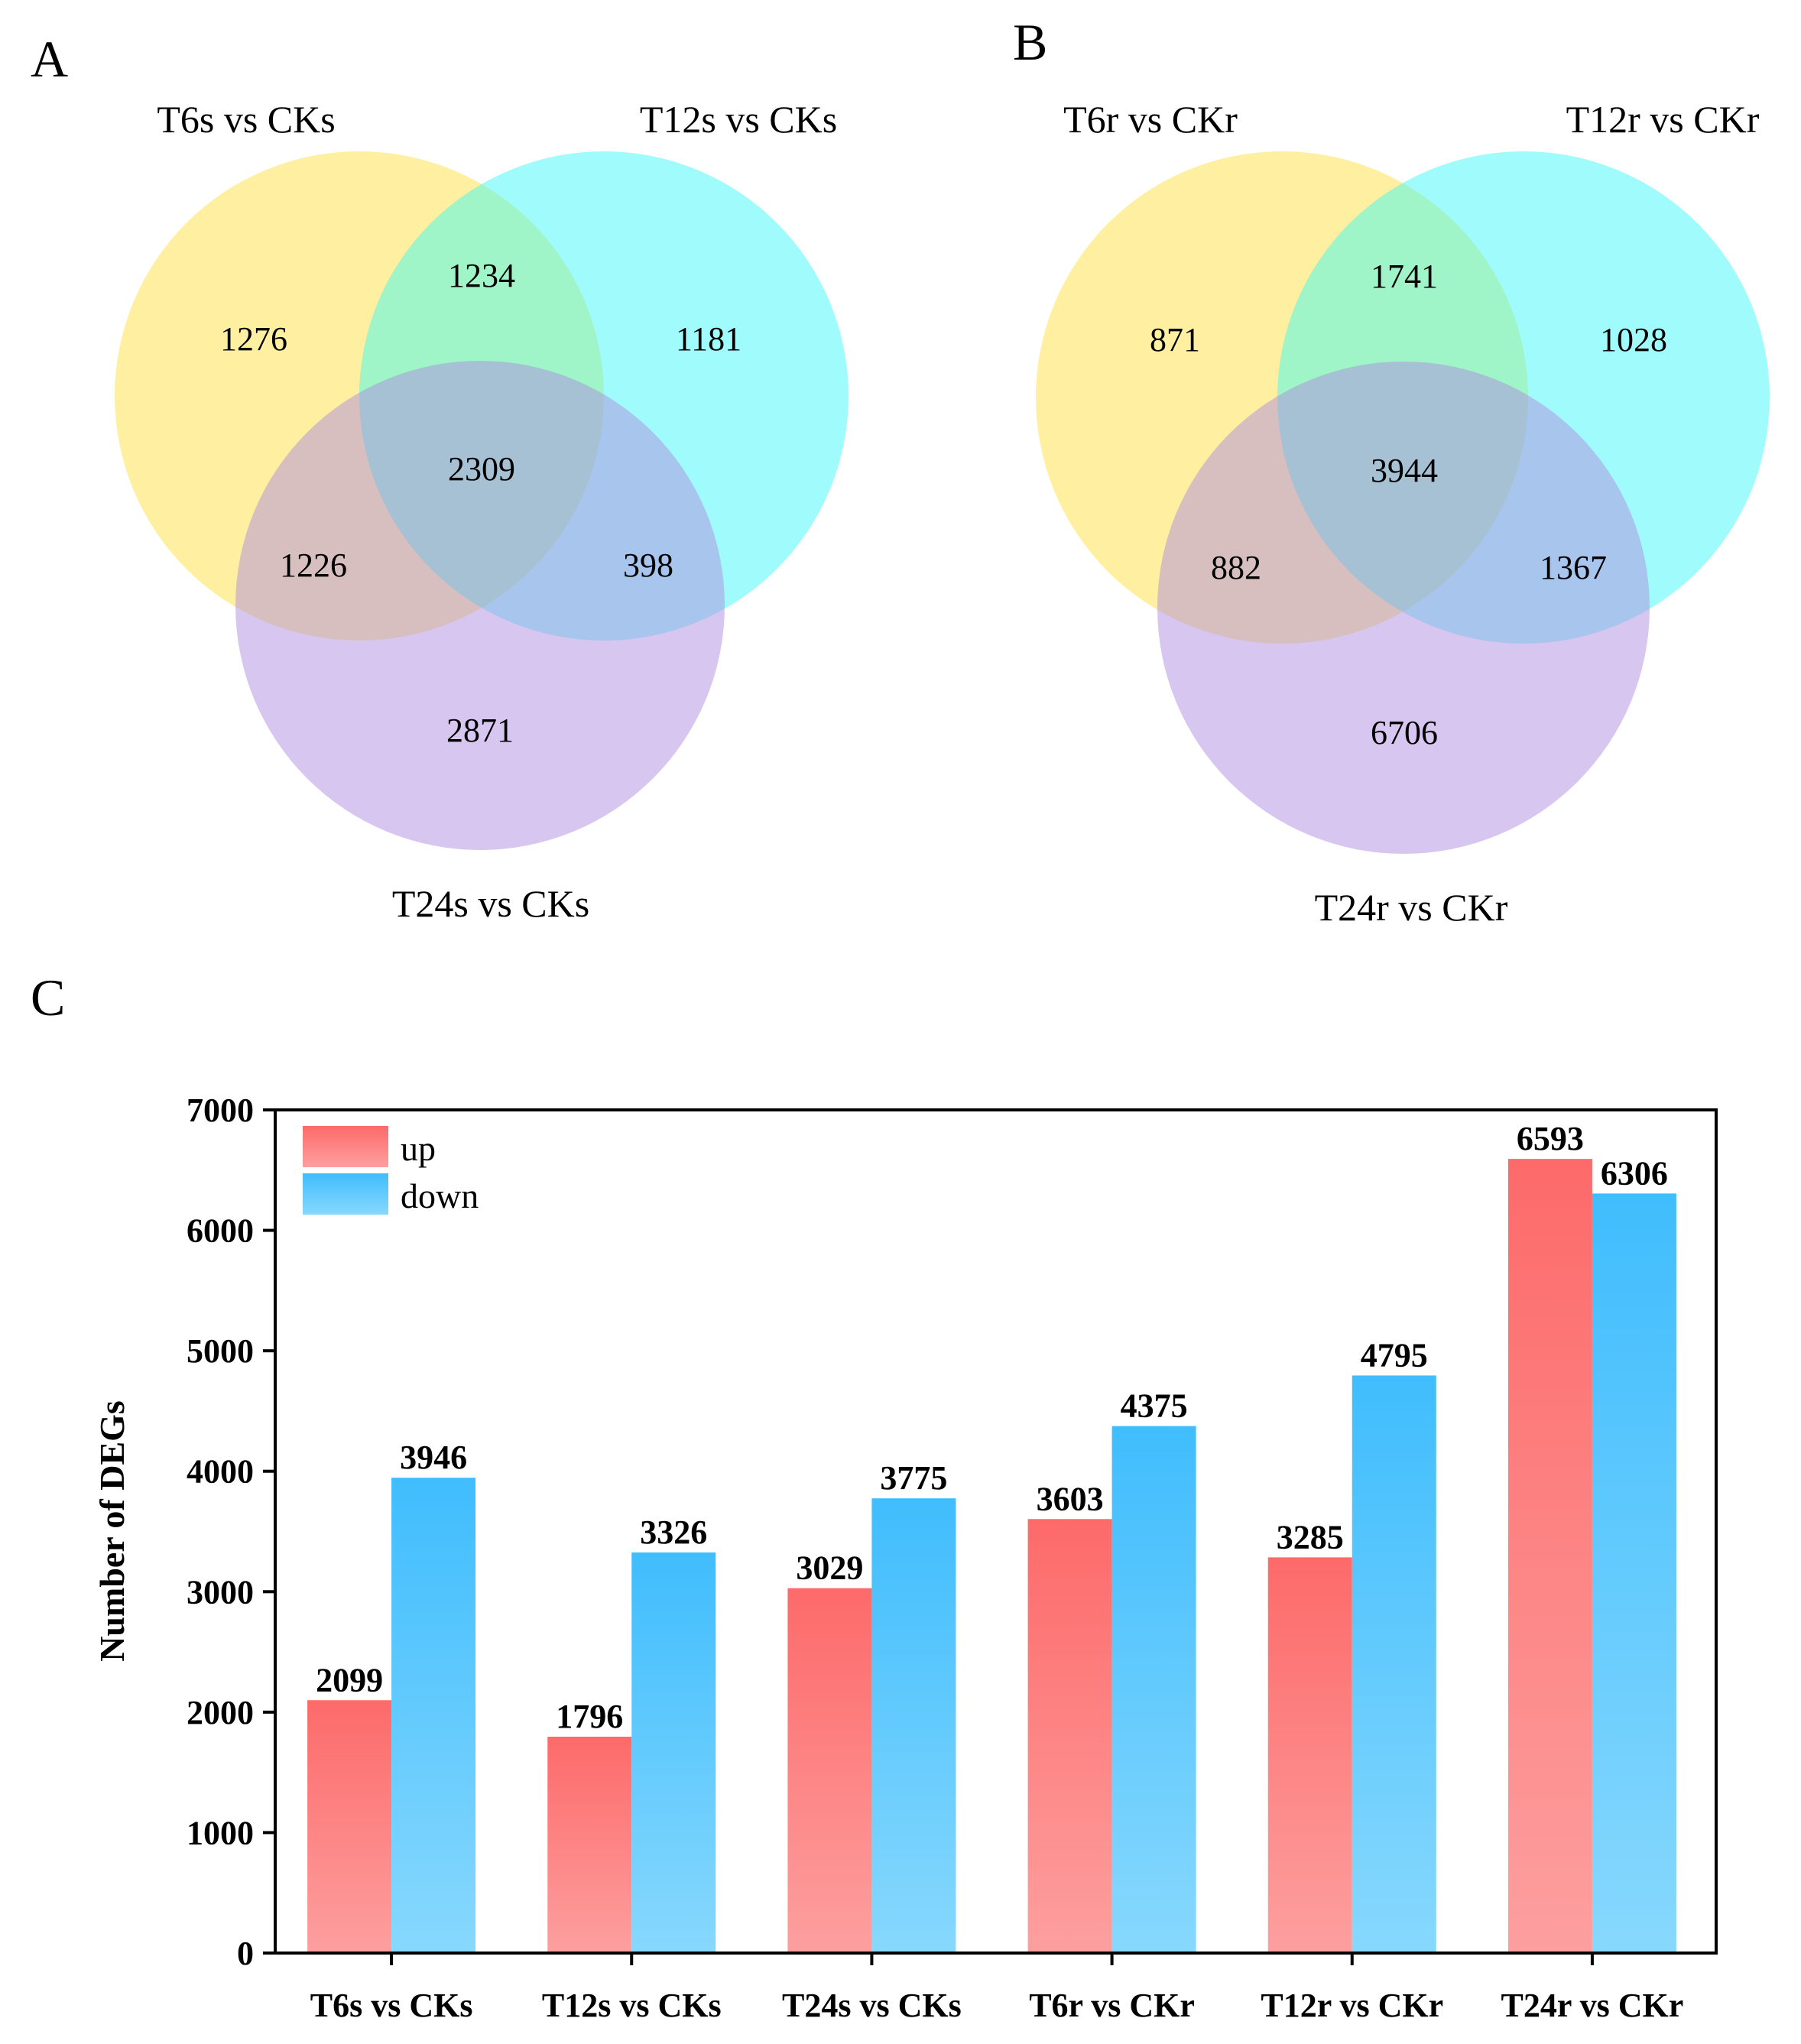 The image size is (1801, 2044). What do you see at coordinates (1404, 276) in the screenshot?
I see `venn-b-region-1-2: 1741` at bounding box center [1404, 276].